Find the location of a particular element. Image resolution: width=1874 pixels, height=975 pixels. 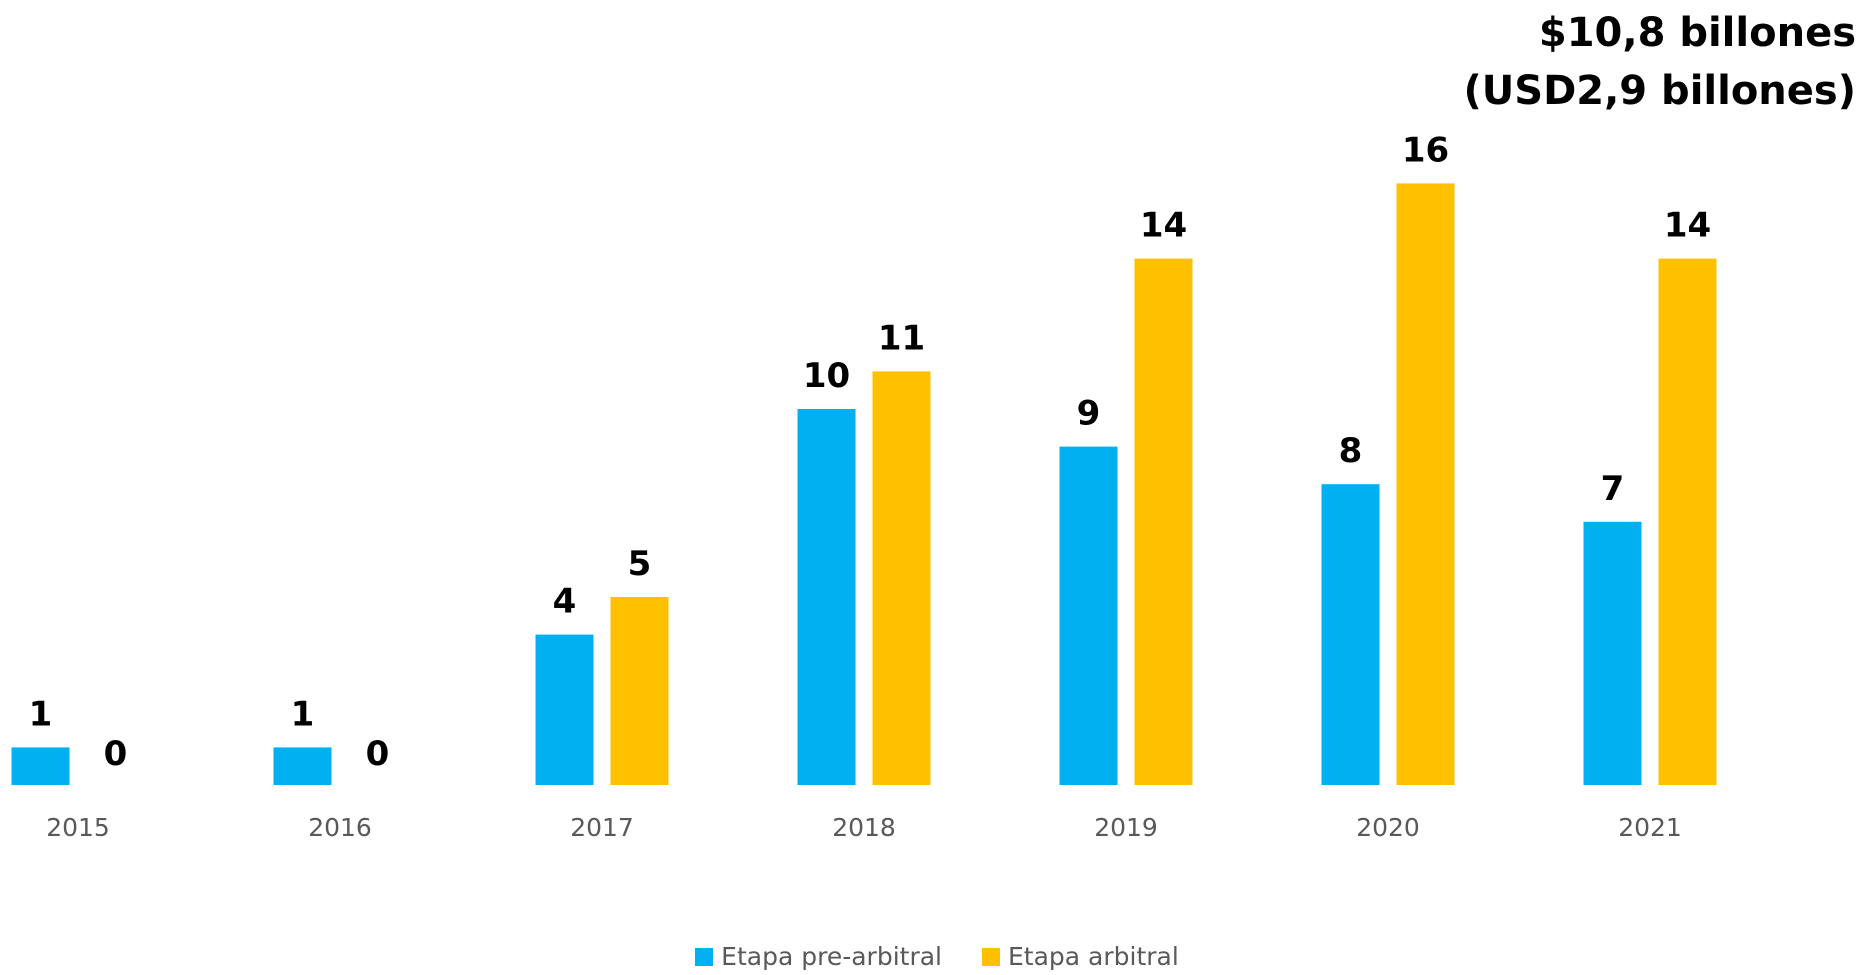

data-label-arbitral-2020: 16 is located at coordinates (1425, 150).